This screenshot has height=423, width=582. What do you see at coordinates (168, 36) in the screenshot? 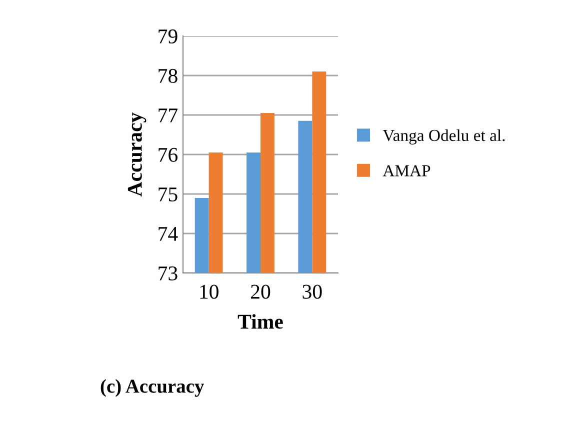
I see `y-tick-label: 79` at bounding box center [168, 36].